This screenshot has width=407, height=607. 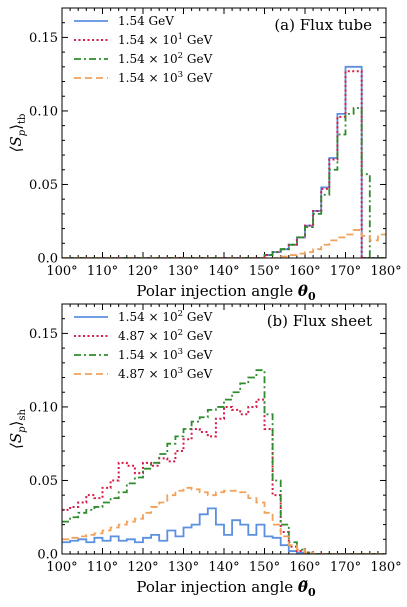 What do you see at coordinates (226, 588) in the screenshot?
I see `x-axis-label: Polar injection angle θ̃0` at bounding box center [226, 588].